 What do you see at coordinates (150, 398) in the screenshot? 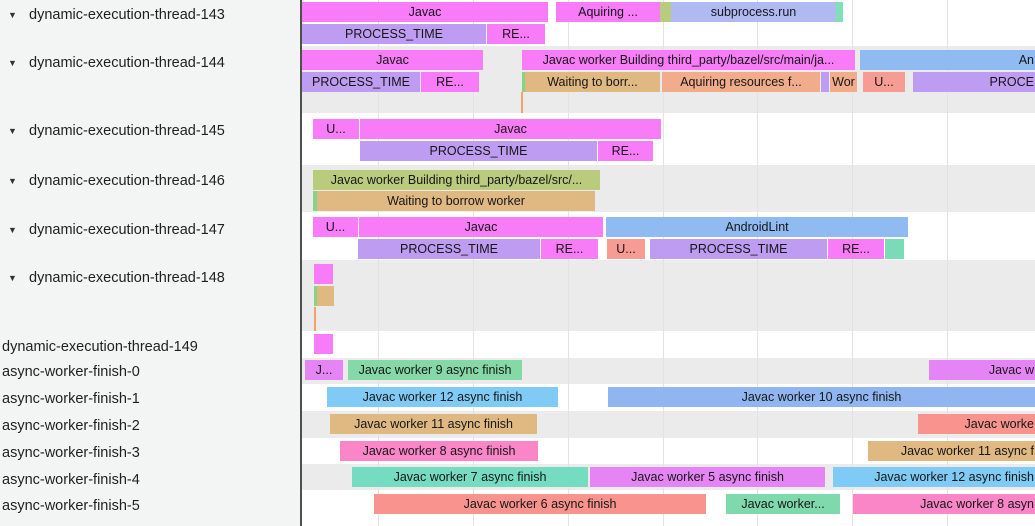
I see `sidebar-item-async-worker-finish-1: async-worker-finish-1` at bounding box center [150, 398].